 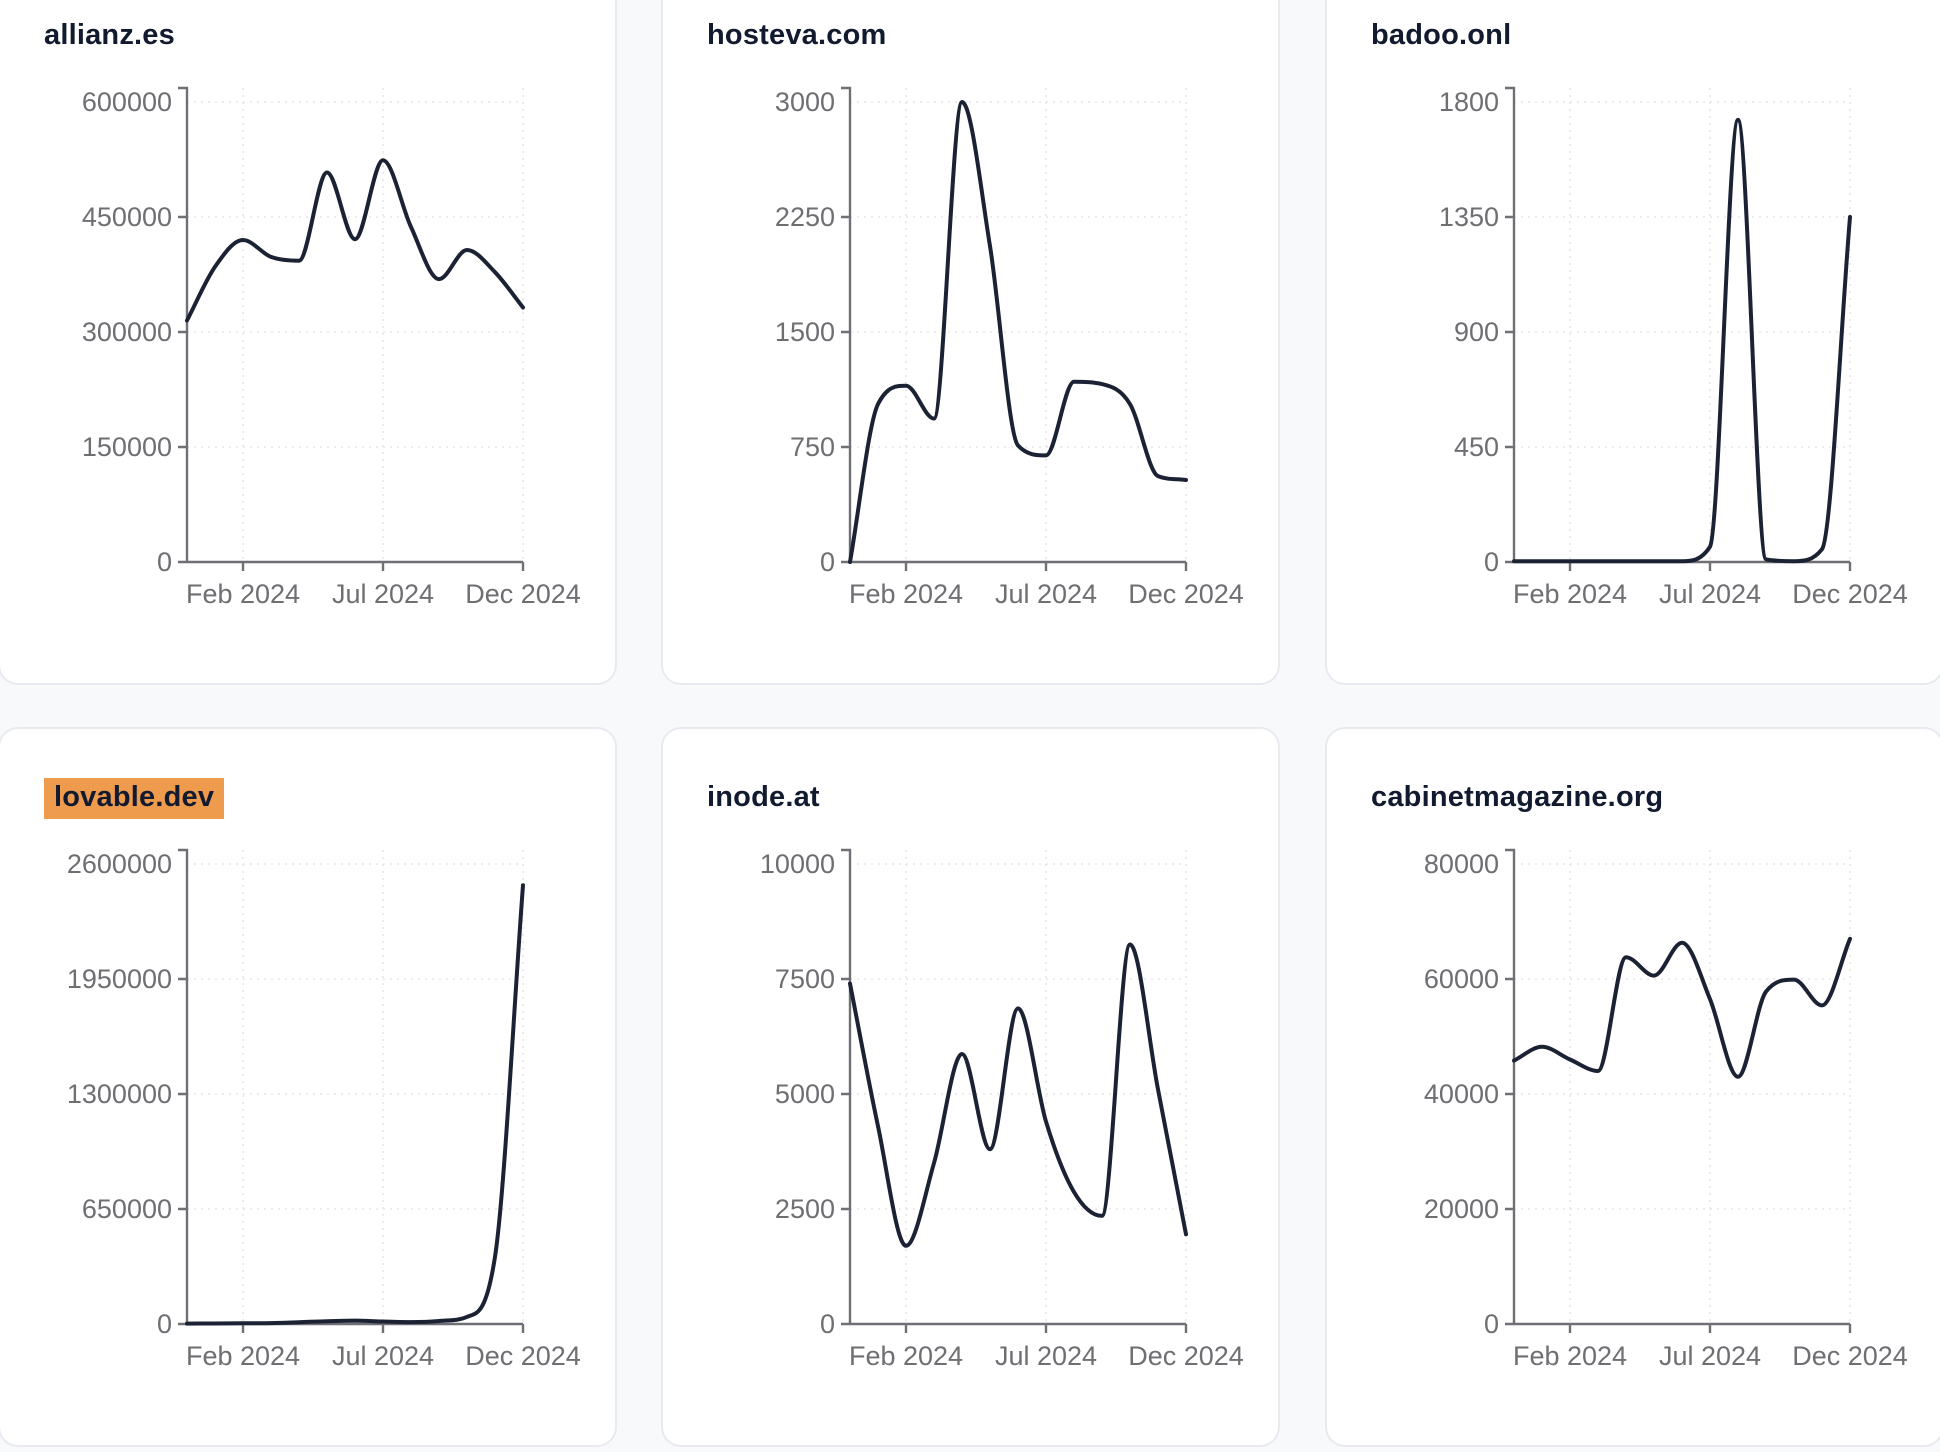 I want to click on y-tick-label: 3000, so click(x=805, y=102).